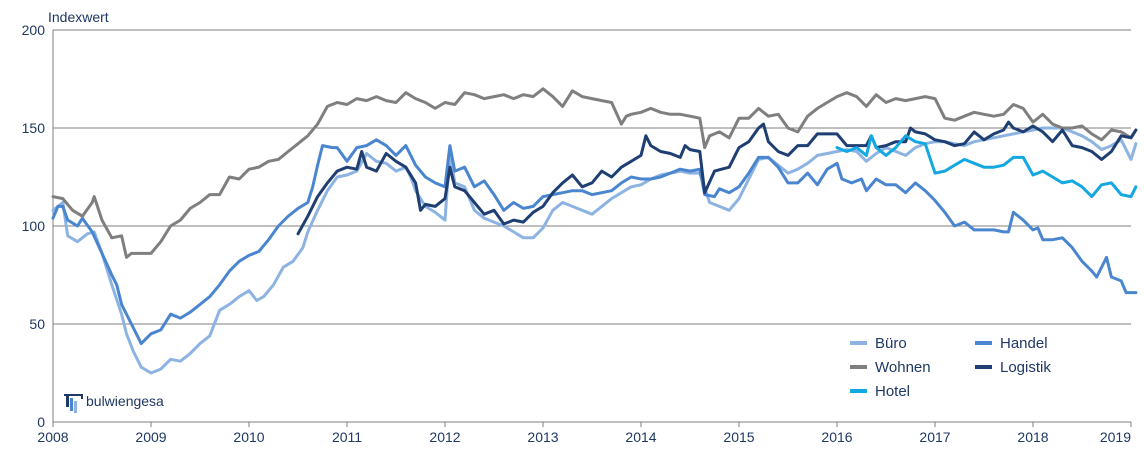  Describe the element at coordinates (1025, 367) in the screenshot. I see `legend-label: Logistik` at that location.